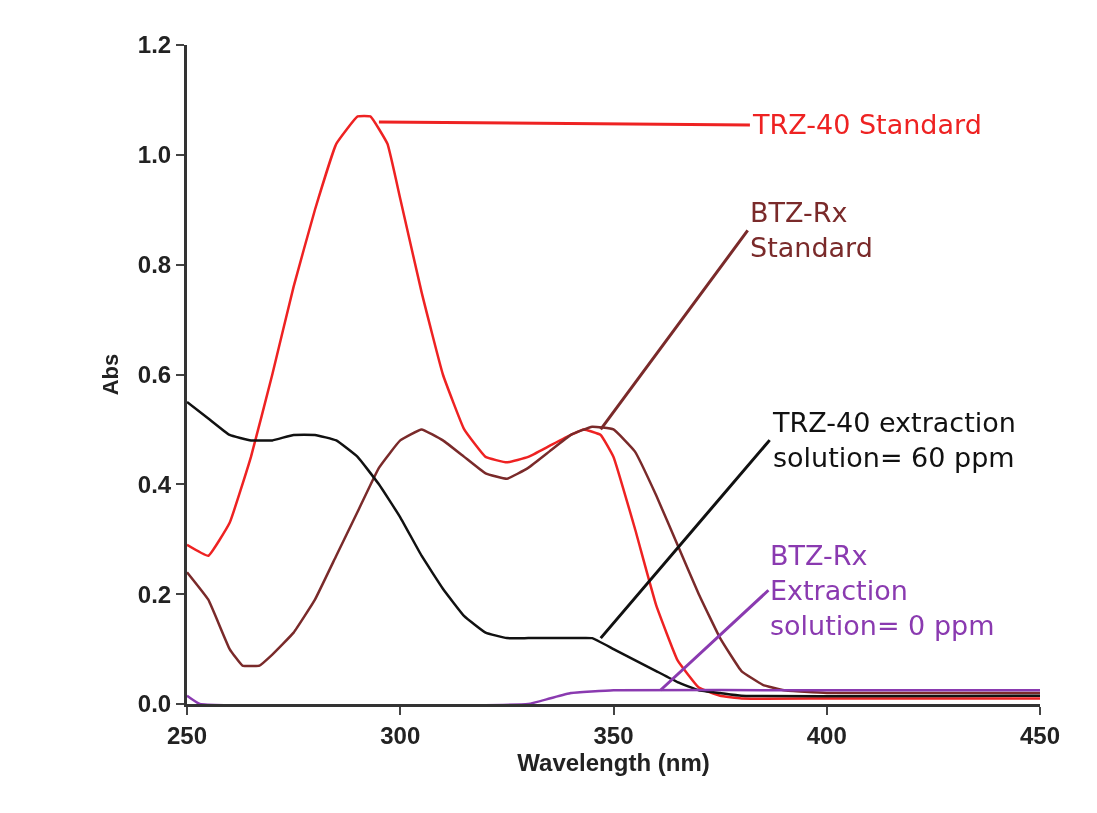  I want to click on y-tick-label: 1.0, so click(154, 155).